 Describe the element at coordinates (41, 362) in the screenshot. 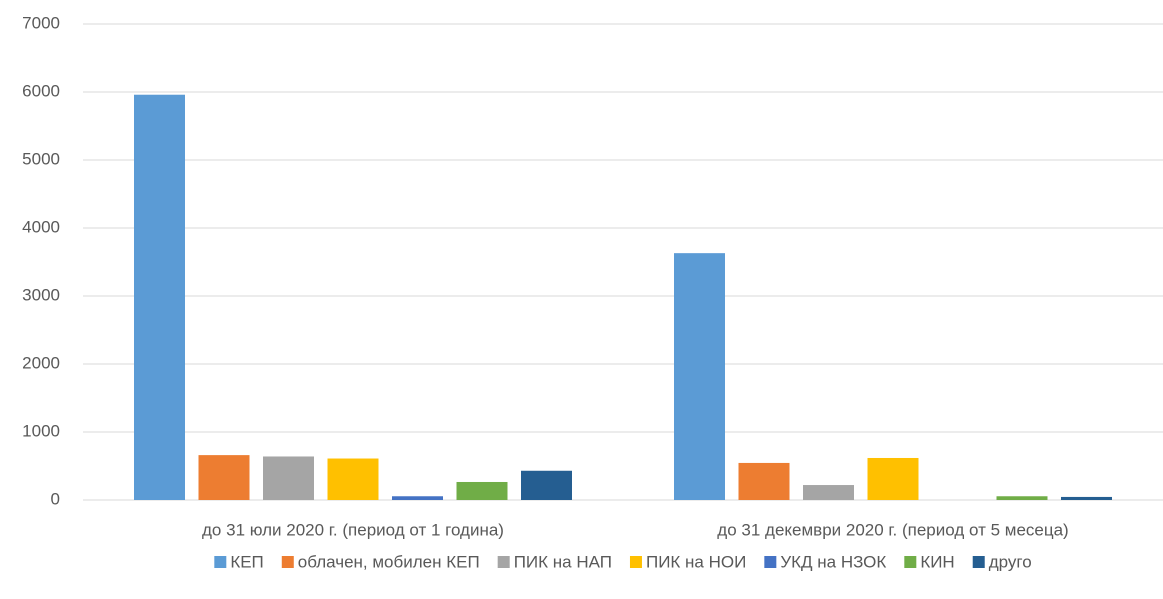

I see `y-tick-label: 2000` at that location.